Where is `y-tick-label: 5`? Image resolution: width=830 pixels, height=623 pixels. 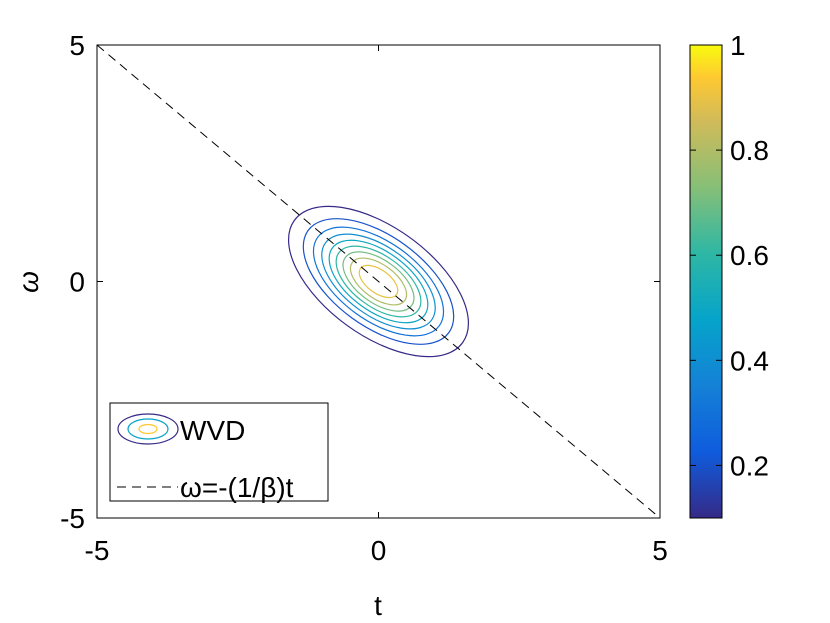 y-tick-label: 5 is located at coordinates (77, 45).